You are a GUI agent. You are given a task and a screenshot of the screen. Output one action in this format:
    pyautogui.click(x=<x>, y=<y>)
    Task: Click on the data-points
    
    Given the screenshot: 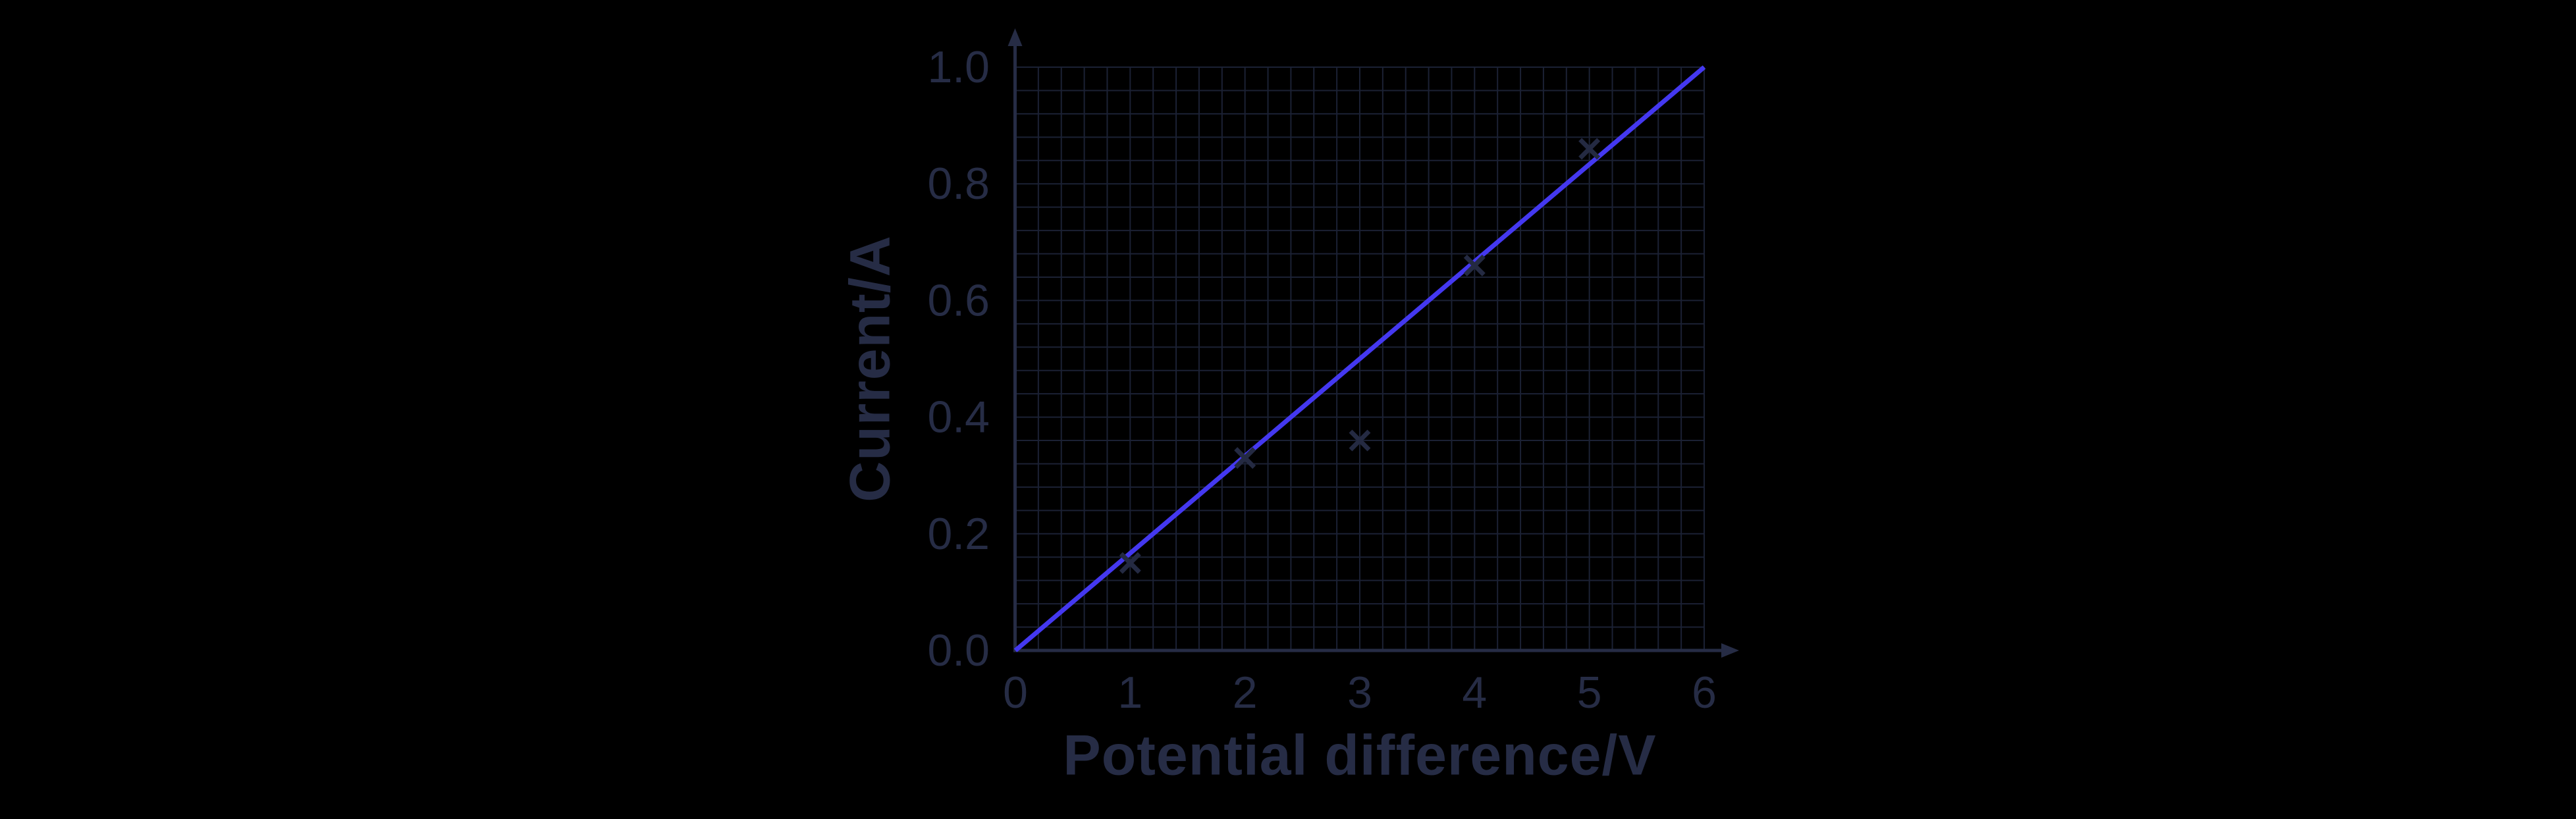 What is the action you would take?
    pyautogui.click(x=1360, y=356)
    